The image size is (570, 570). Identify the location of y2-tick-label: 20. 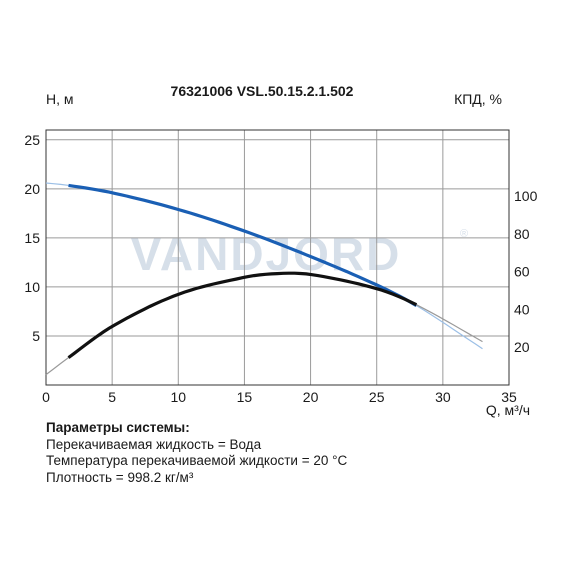
(522, 347).